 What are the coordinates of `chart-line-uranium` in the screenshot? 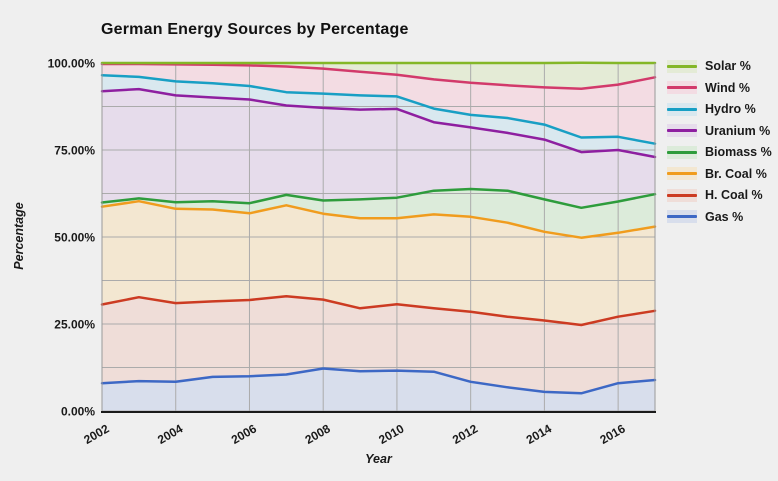 It's located at (378, 123).